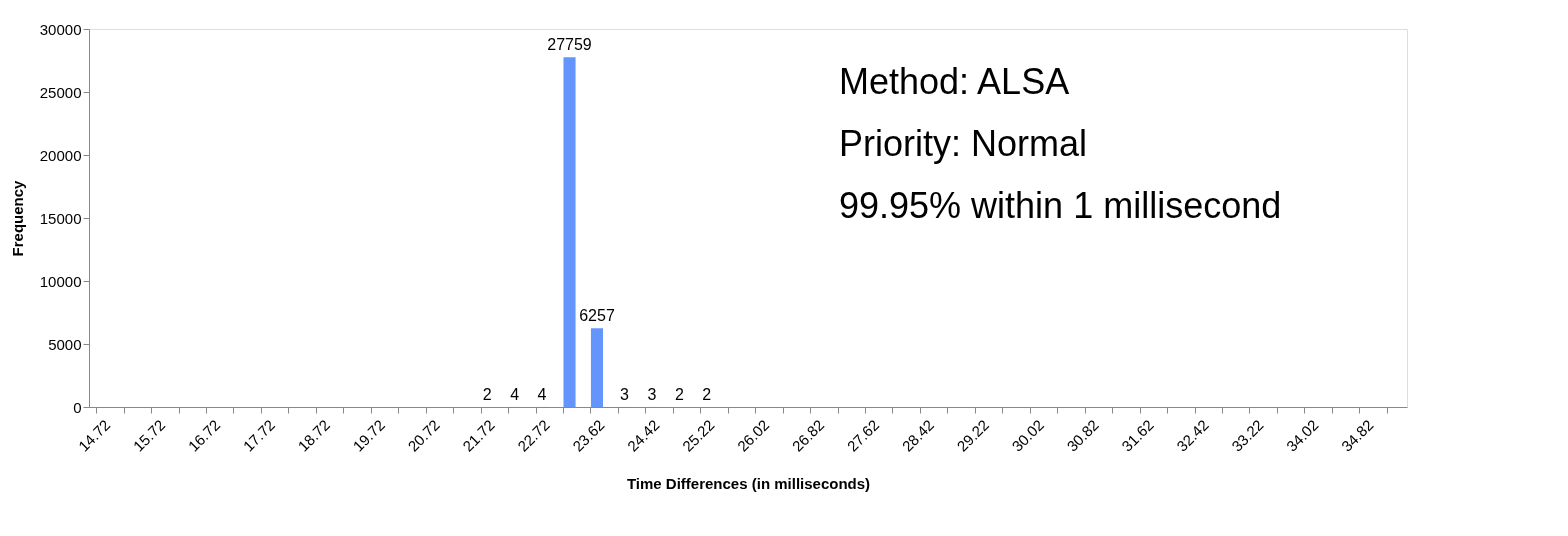 The image size is (1568, 536). Describe the element at coordinates (60, 155) in the screenshot. I see `y-tick-label: 20000` at that location.